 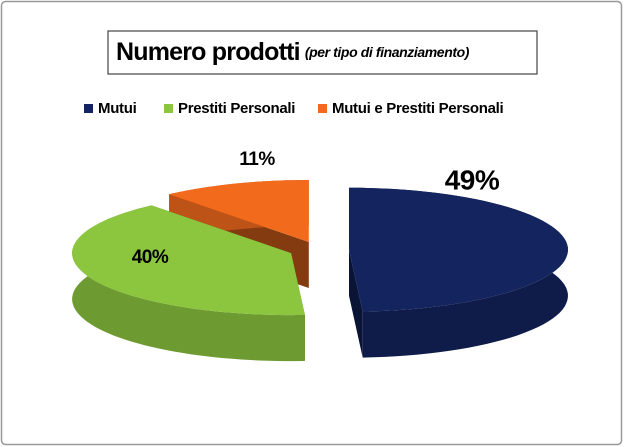 I want to click on data-label: 49%, so click(x=472, y=179).